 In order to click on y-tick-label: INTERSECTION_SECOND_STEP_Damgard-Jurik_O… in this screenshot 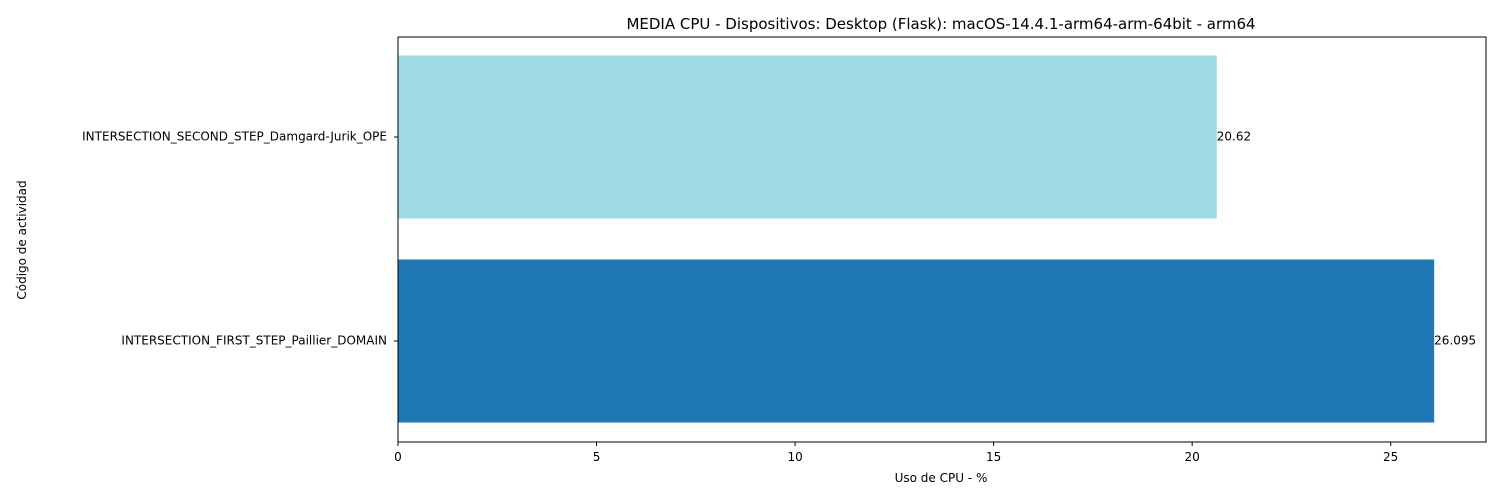, I will do `click(234, 137)`.